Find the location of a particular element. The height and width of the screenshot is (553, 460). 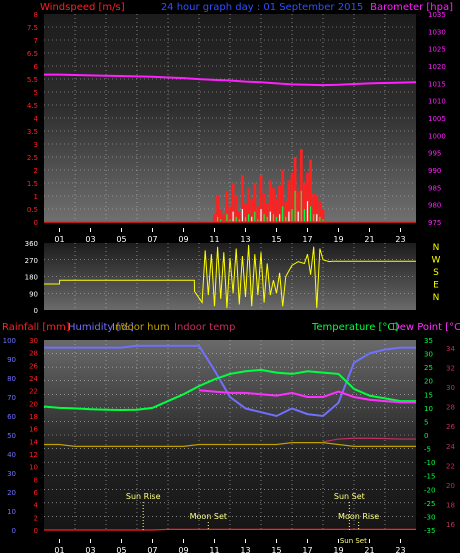

rainfall-tick-label: 8 is located at coordinates (36, 480).